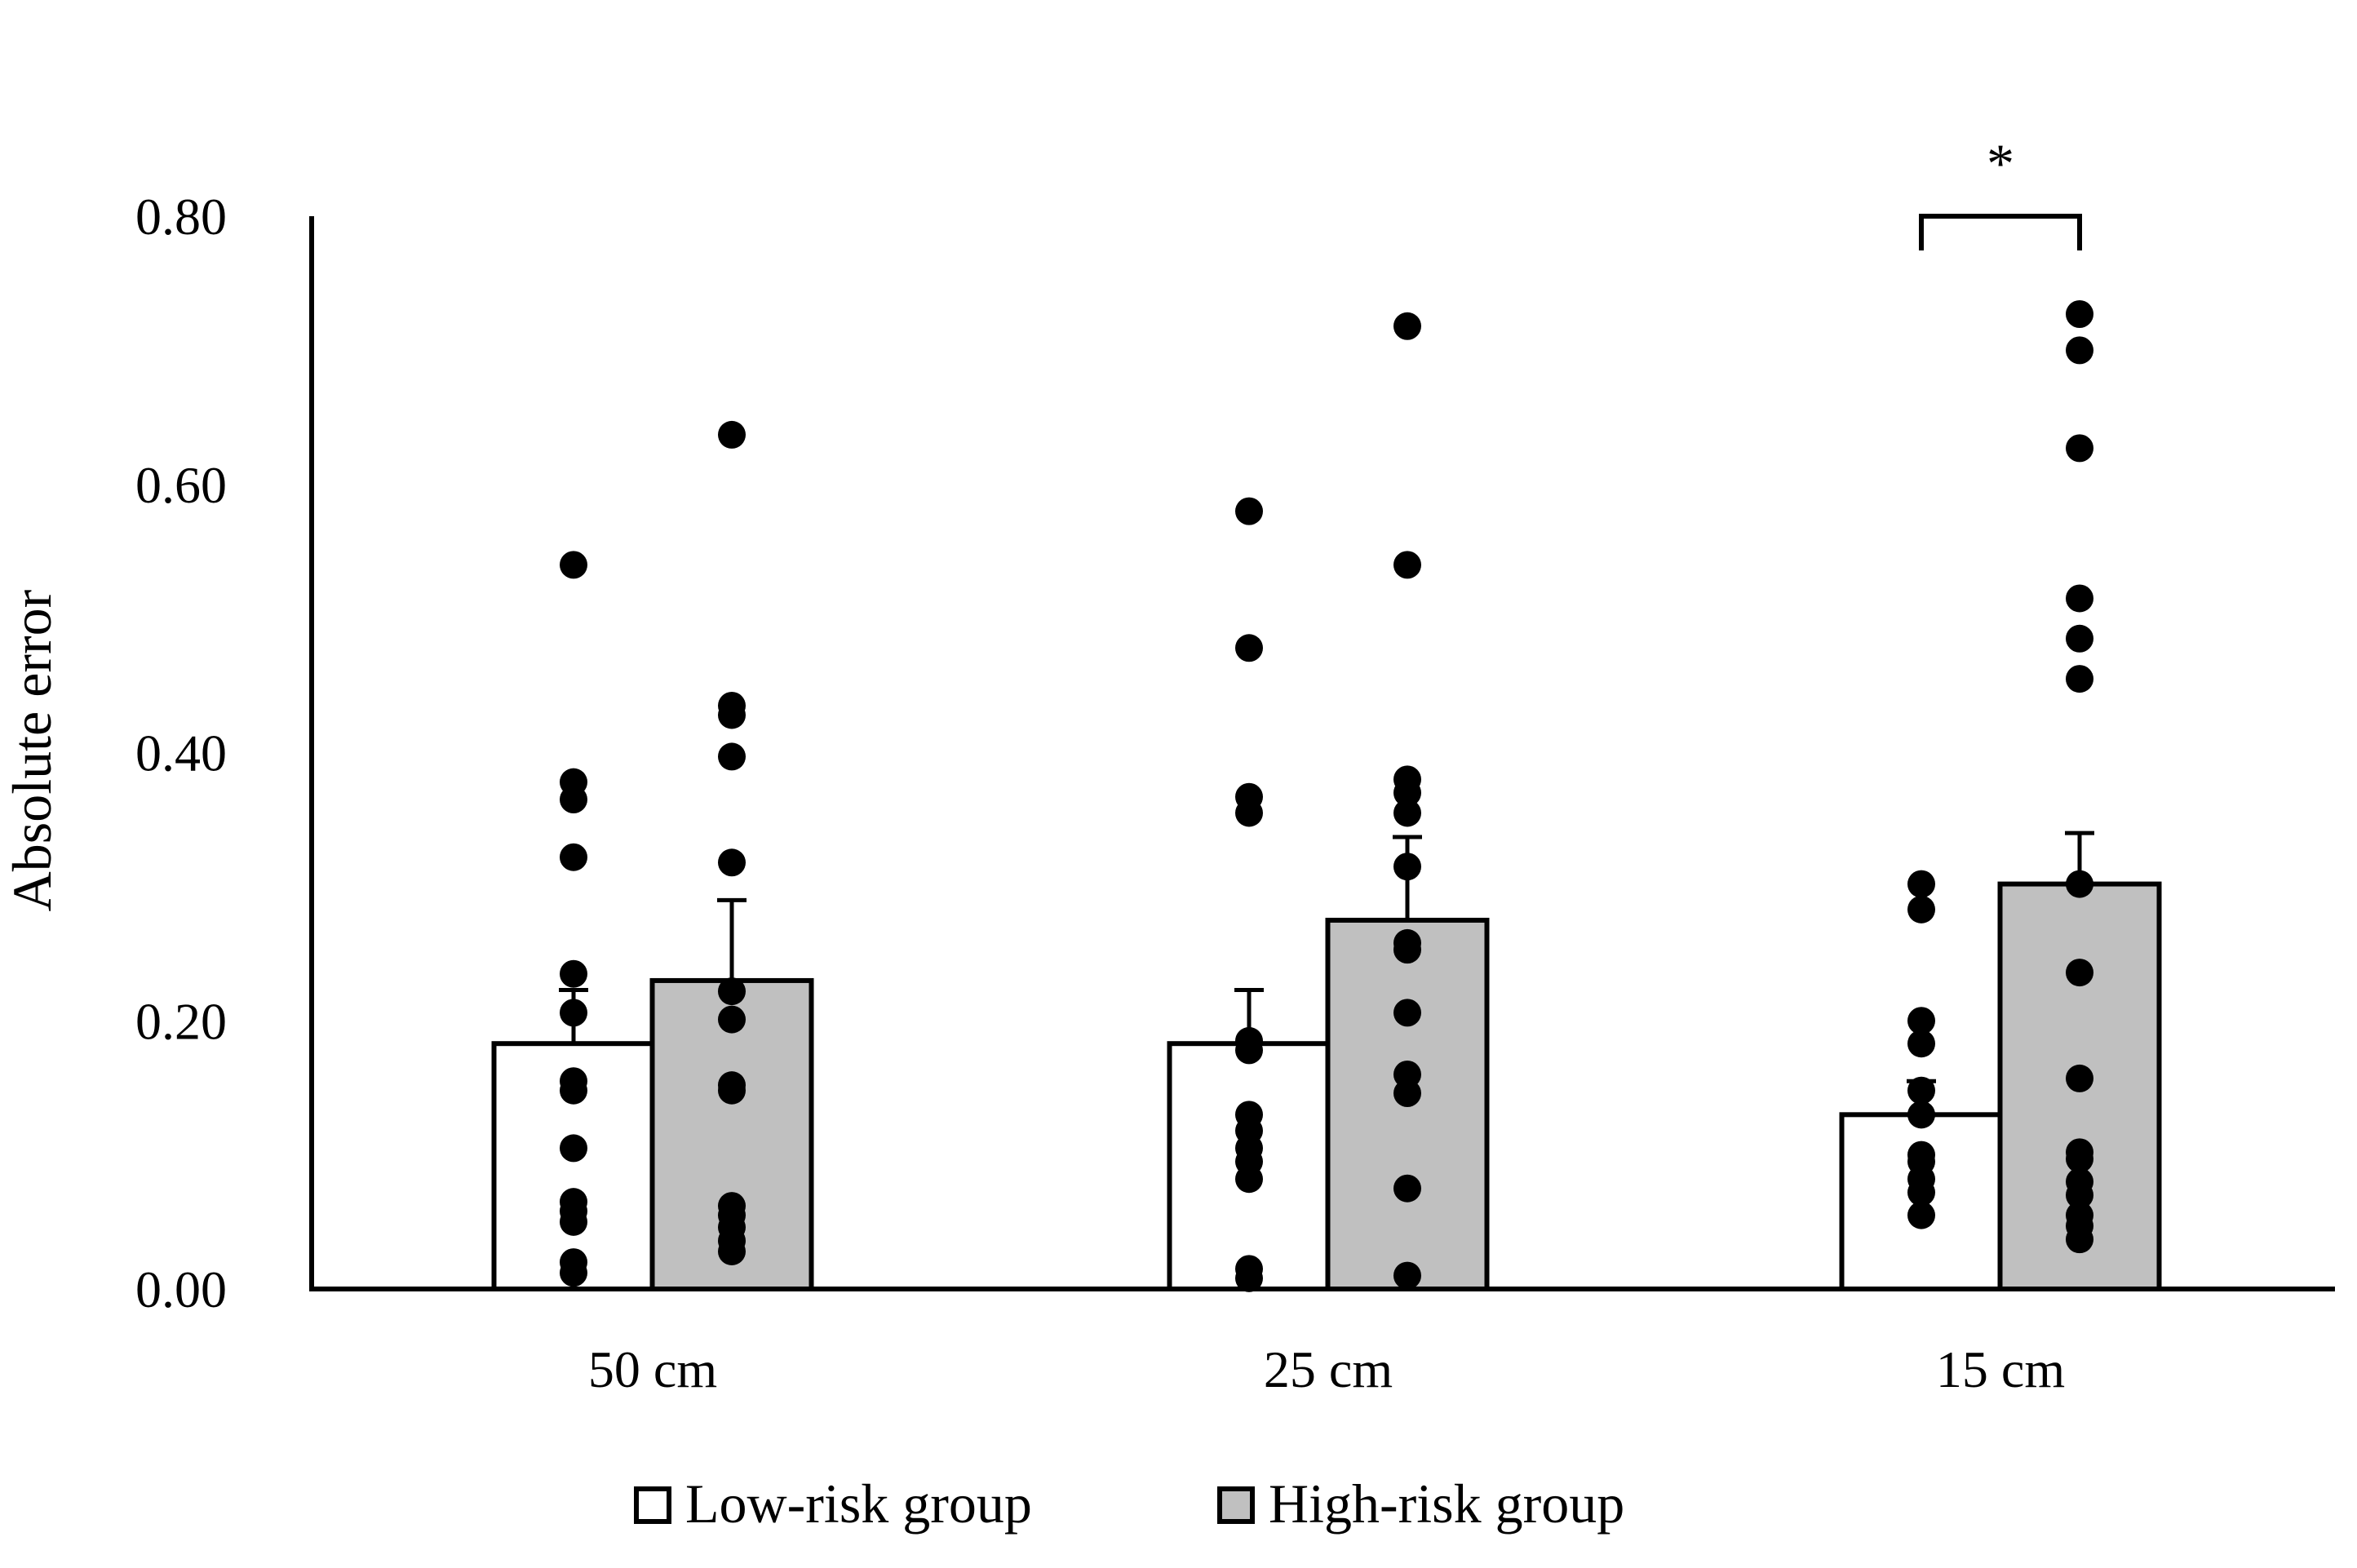 The width and height of the screenshot is (2357, 1568). I want to click on significance-marker: *, so click(2000, 163).